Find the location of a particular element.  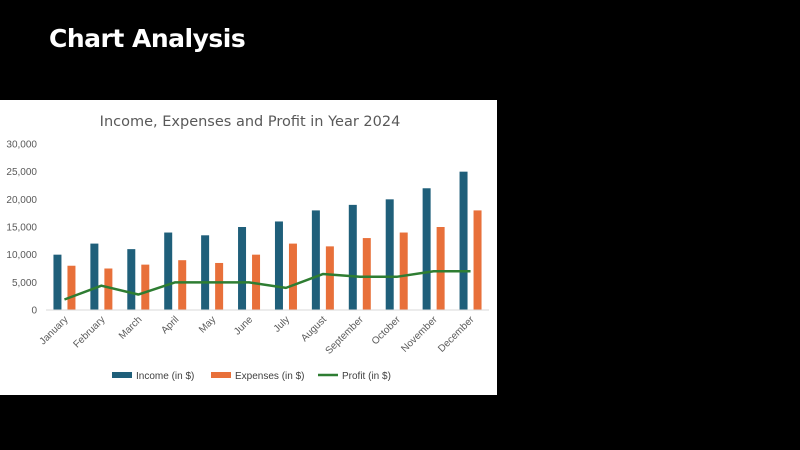

legend-label: Income (in $) is located at coordinates (165, 376).